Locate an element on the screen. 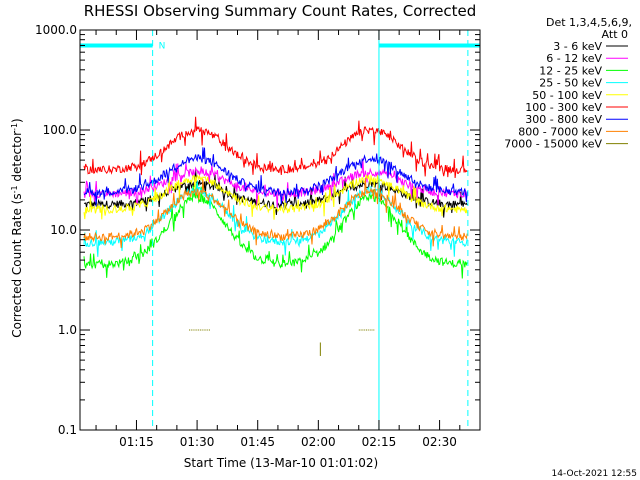 This screenshot has width=640, height=480. x-tick-label-3: 02:00 is located at coordinates (318, 442).